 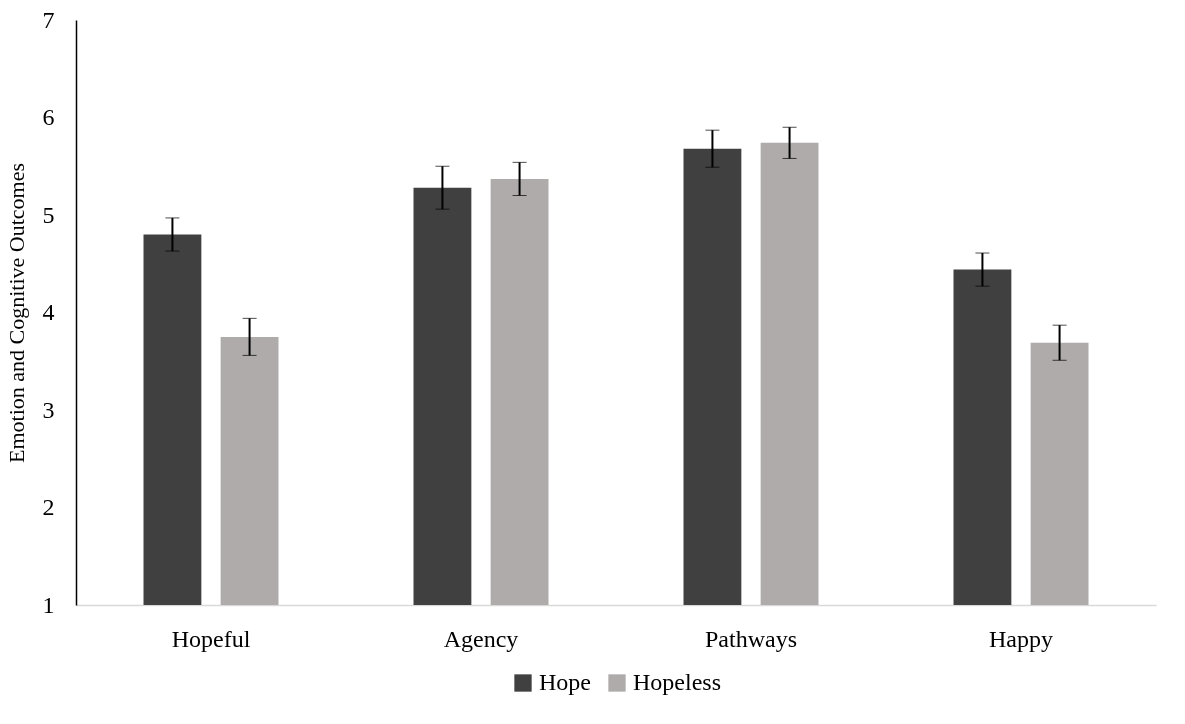 I want to click on y-tick-label: 6, so click(x=48, y=117).